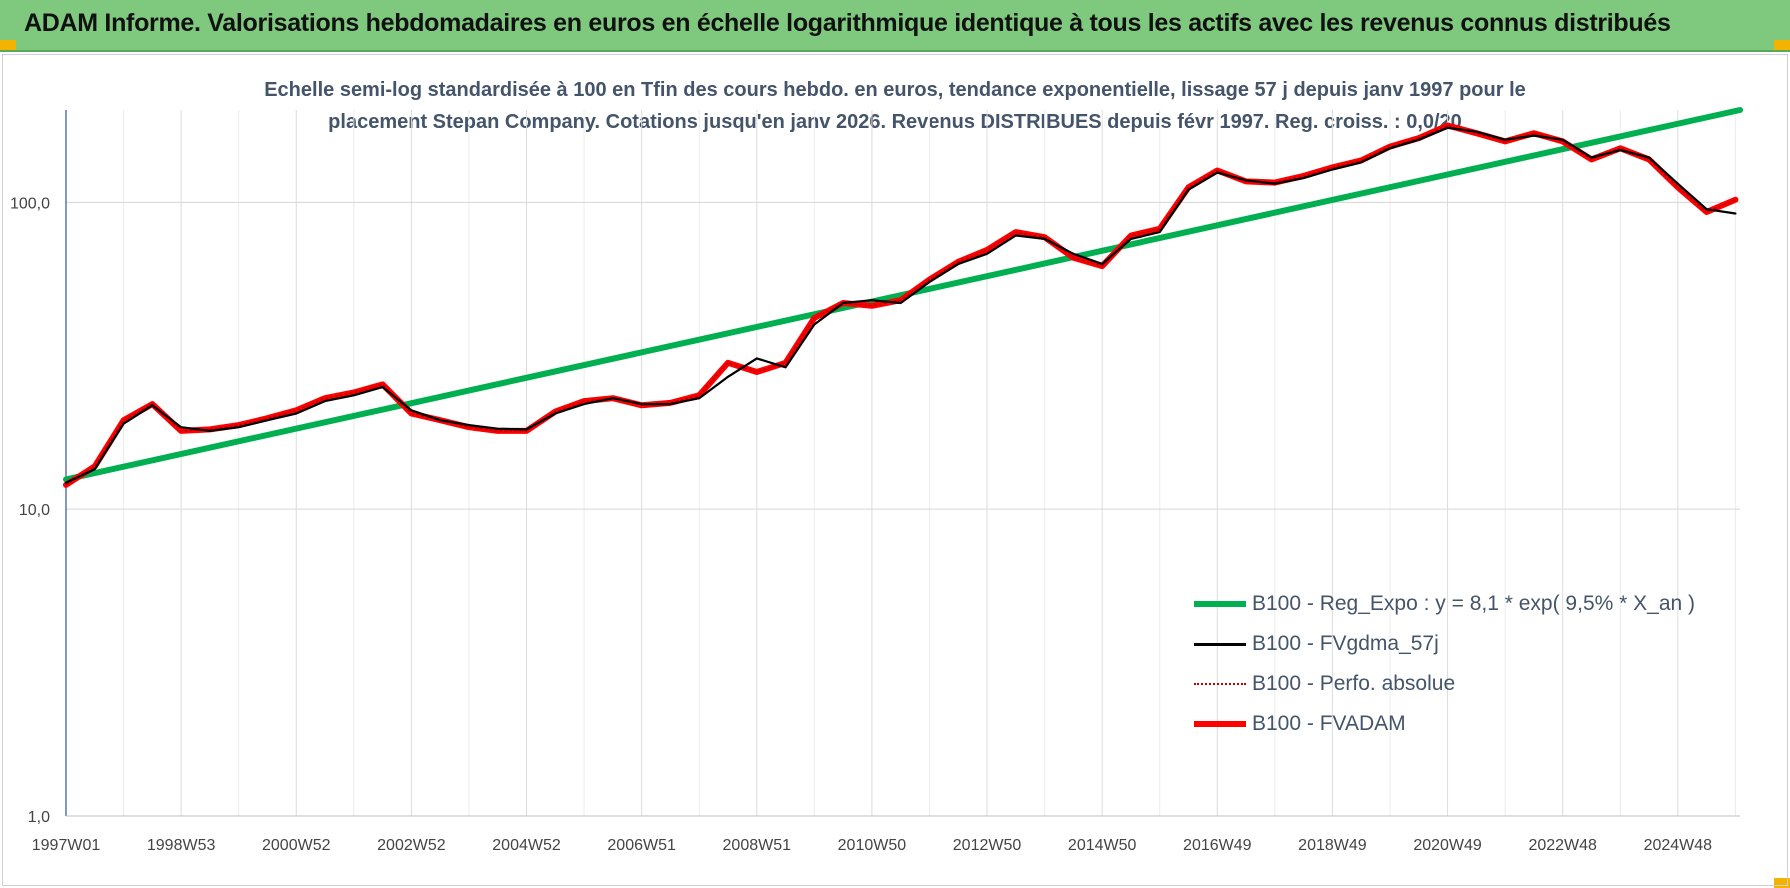 The height and width of the screenshot is (888, 1790). What do you see at coordinates (1464, 684) in the screenshot?
I see `legend-item-perfo: B100 - Perfo. absolue` at bounding box center [1464, 684].